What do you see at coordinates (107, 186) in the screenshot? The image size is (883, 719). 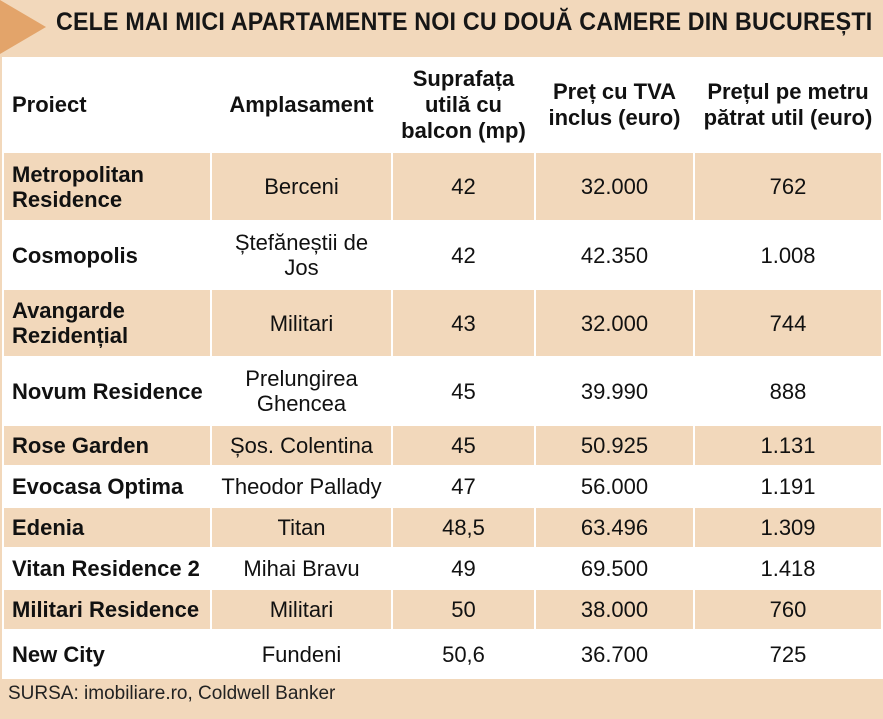 I see `cell-proiect: Metropolitan Residence` at bounding box center [107, 186].